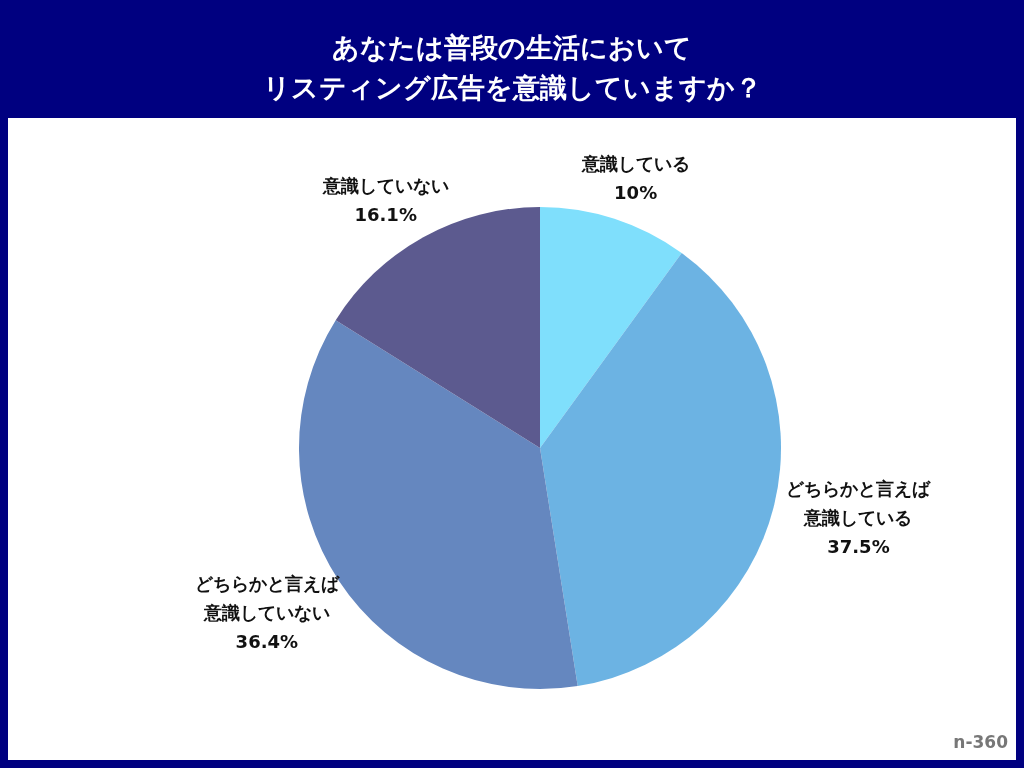 The height and width of the screenshot is (768, 1024). What do you see at coordinates (267, 642) in the screenshot?
I see `data-label: 36.4%` at bounding box center [267, 642].